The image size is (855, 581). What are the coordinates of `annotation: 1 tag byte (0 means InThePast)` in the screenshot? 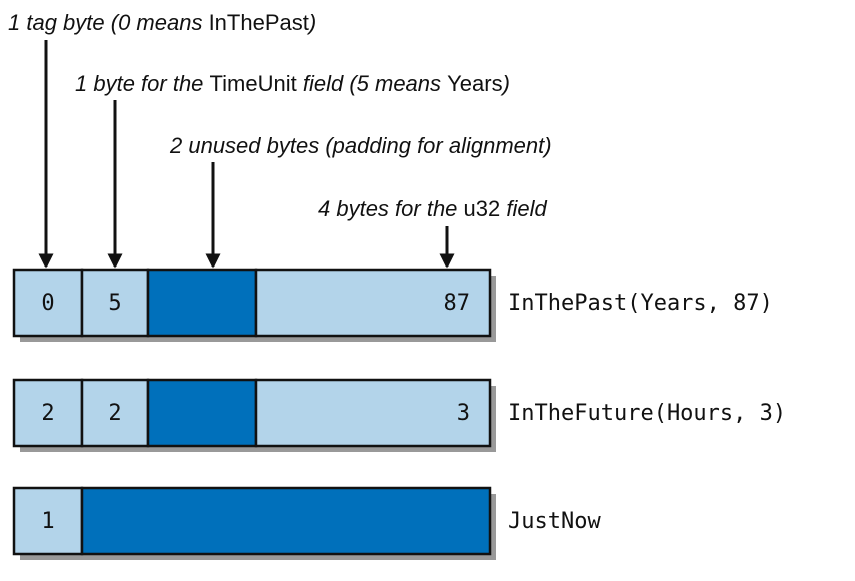 It's located at (162, 22).